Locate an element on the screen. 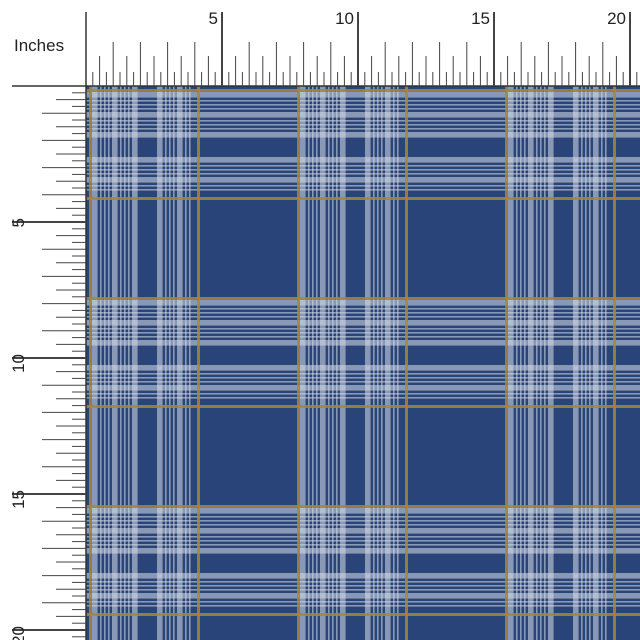 The height and width of the screenshot is (640, 640). ruler-unit: Inches is located at coordinates (39, 45).